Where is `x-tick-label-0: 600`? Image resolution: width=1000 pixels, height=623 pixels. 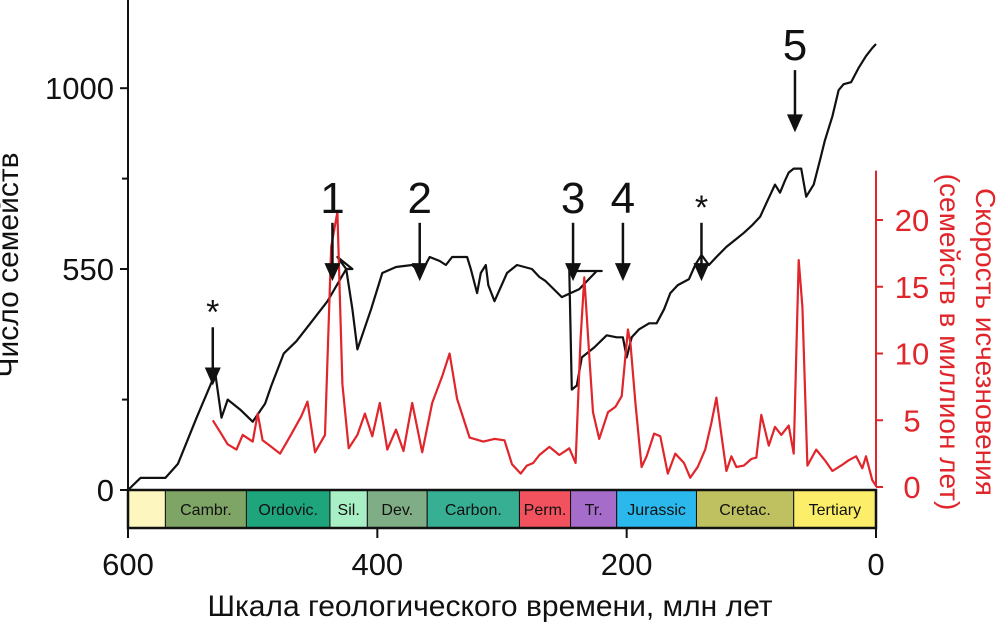 x-tick-label-0: 600 is located at coordinates (128, 564).